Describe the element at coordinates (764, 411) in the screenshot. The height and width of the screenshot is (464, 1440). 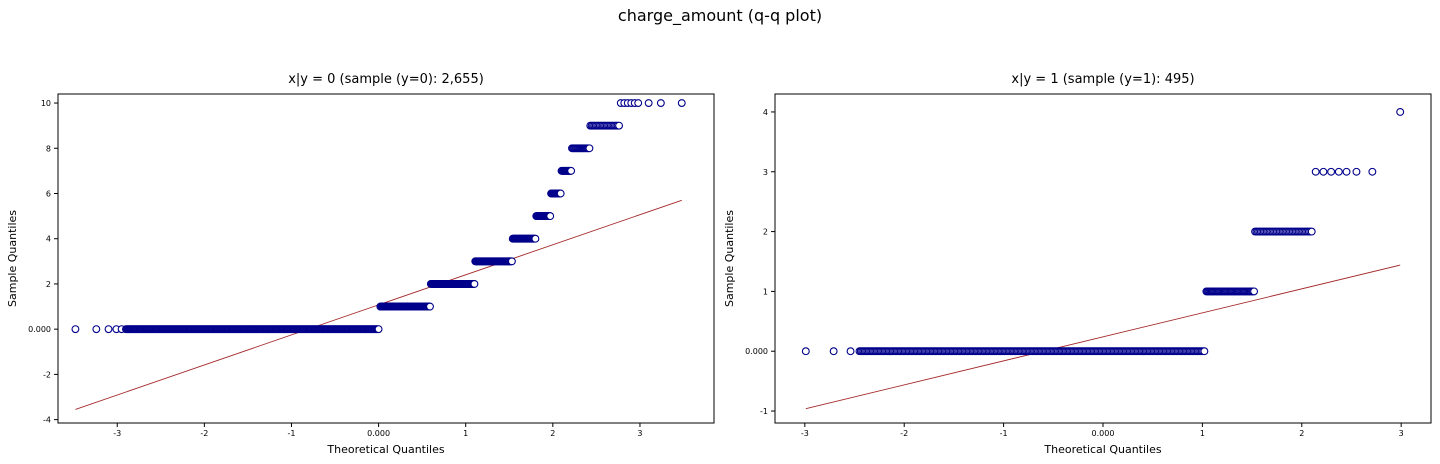
I see `y-tick-label: -1` at that location.